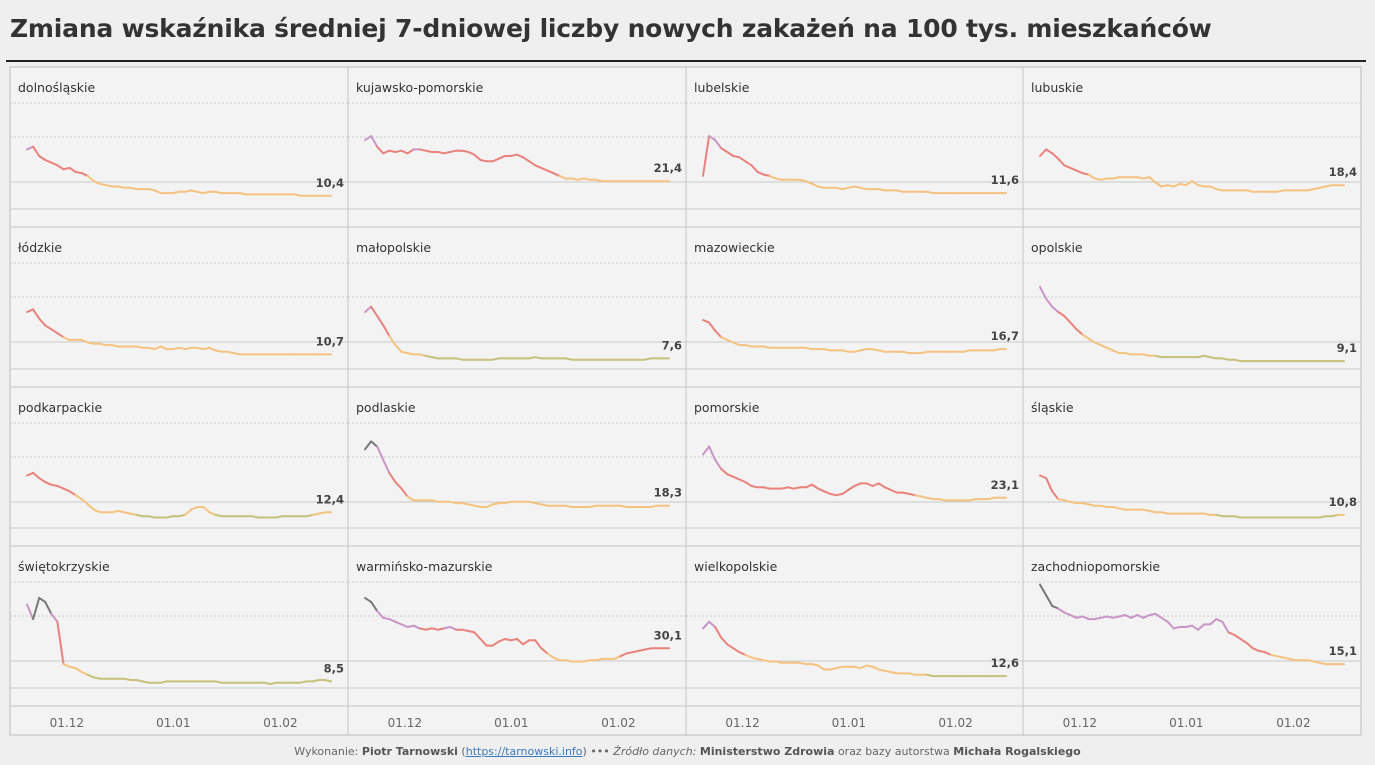 Image resolution: width=1375 pixels, height=765 pixels. What do you see at coordinates (405, 723) in the screenshot?
I see `x-tick-label: 01.12` at bounding box center [405, 723].